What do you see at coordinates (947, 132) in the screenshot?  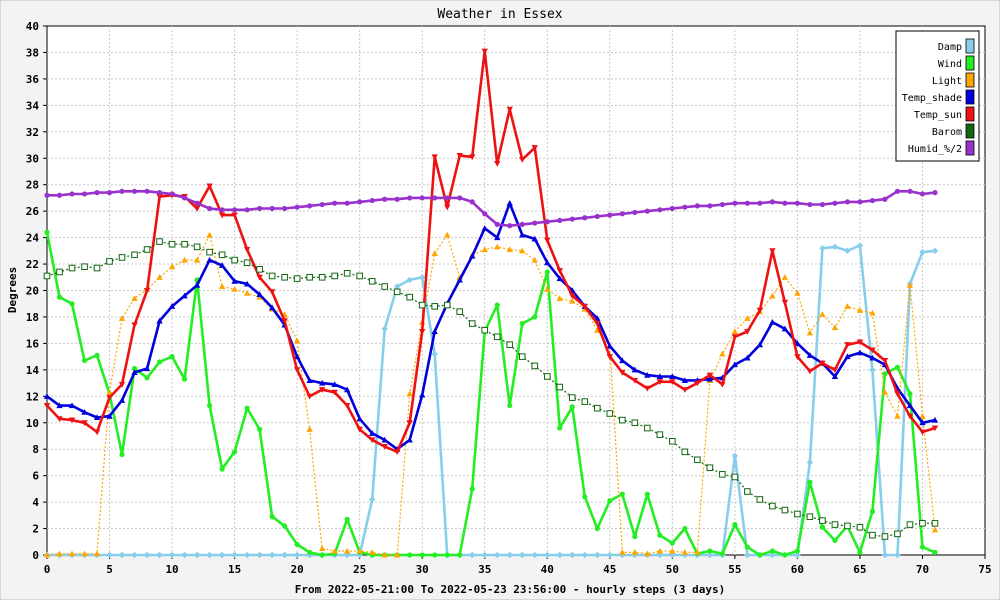 I see `legend-label-barom: Barom` at bounding box center [947, 132].